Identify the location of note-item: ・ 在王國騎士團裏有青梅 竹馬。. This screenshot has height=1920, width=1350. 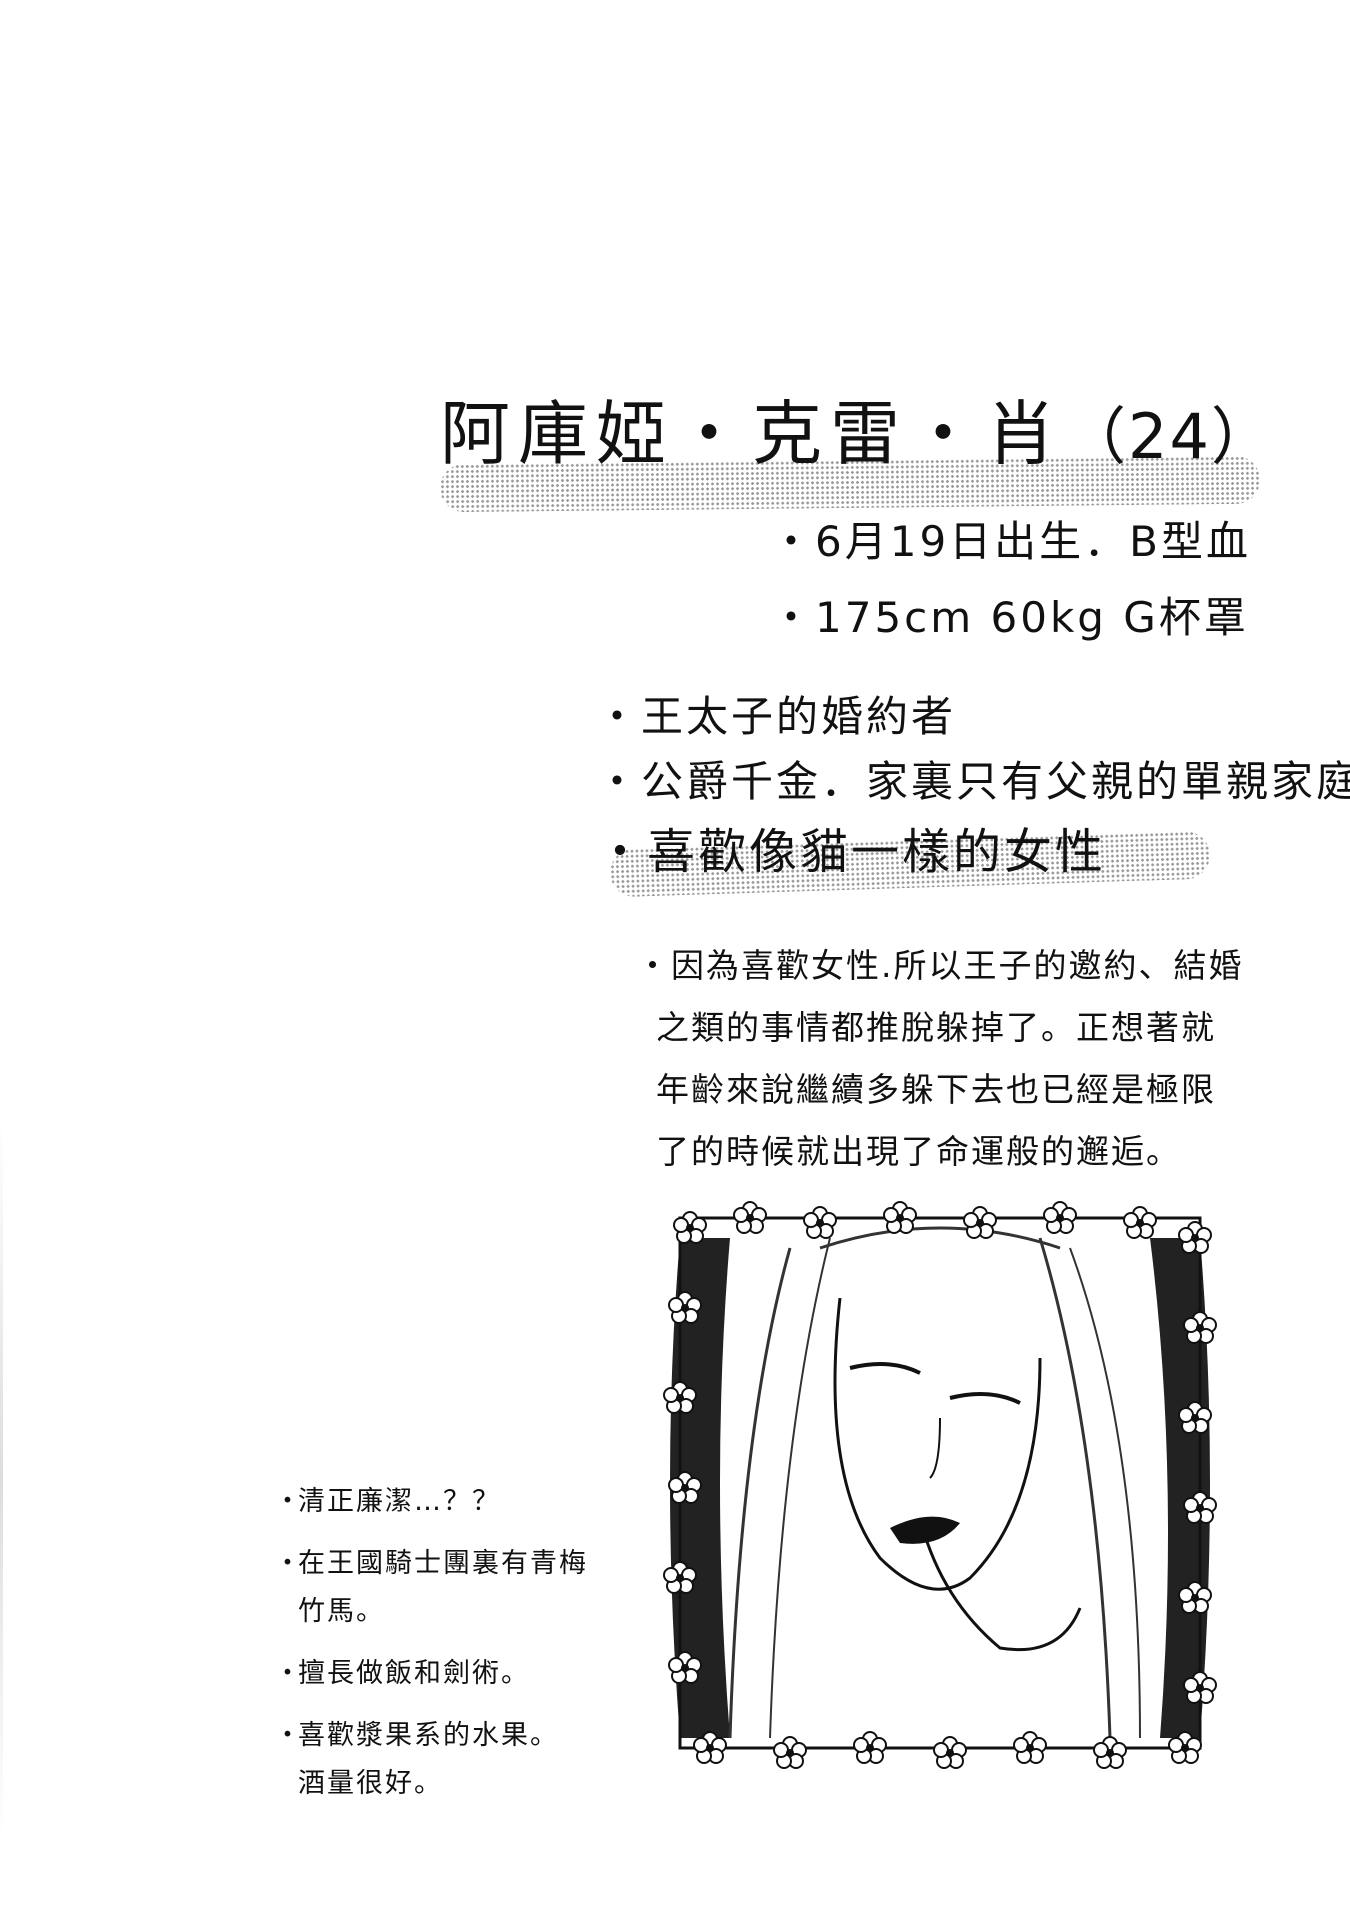
(431, 1588).